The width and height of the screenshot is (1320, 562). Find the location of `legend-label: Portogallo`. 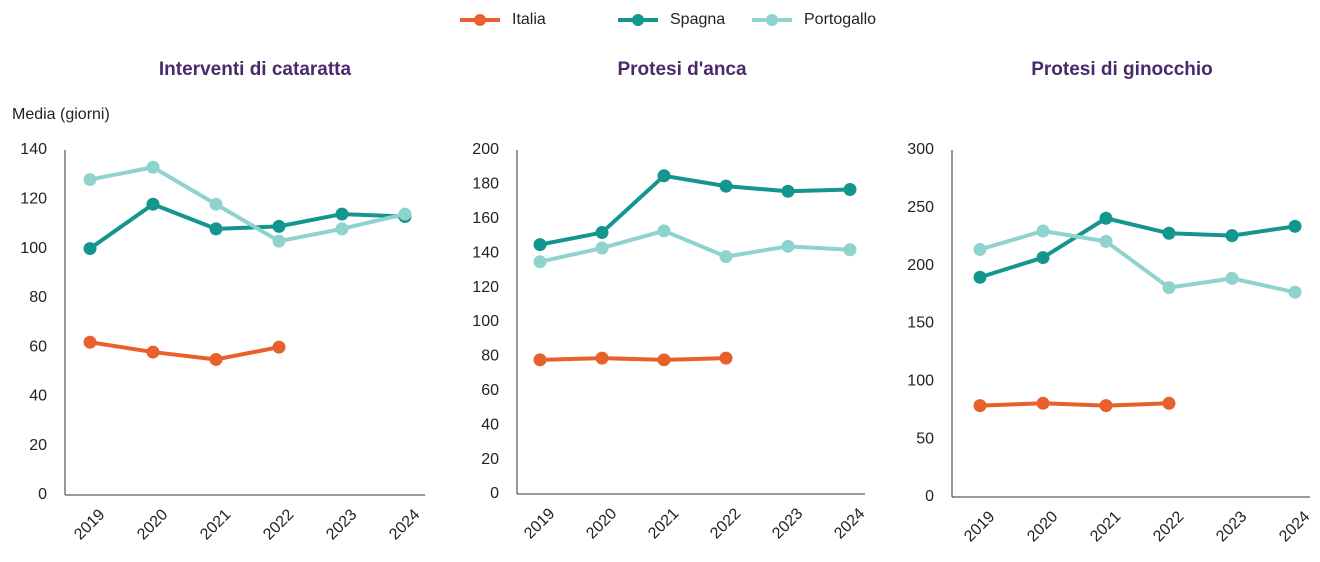

legend-label: Portogallo is located at coordinates (840, 19).